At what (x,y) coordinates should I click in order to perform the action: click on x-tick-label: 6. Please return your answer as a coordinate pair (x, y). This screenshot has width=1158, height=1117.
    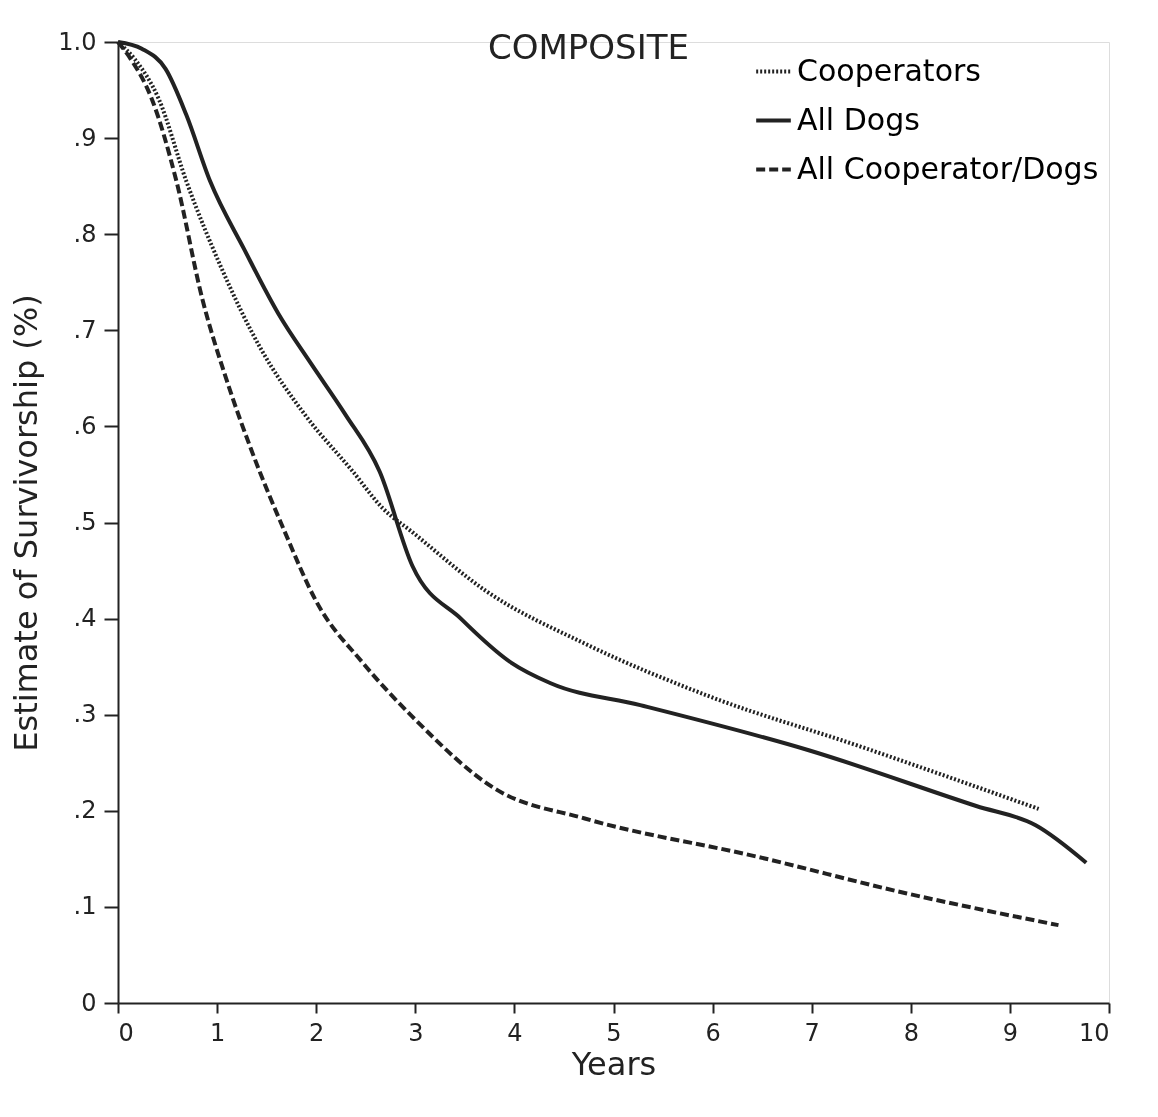
    Looking at the image, I should click on (713, 1032).